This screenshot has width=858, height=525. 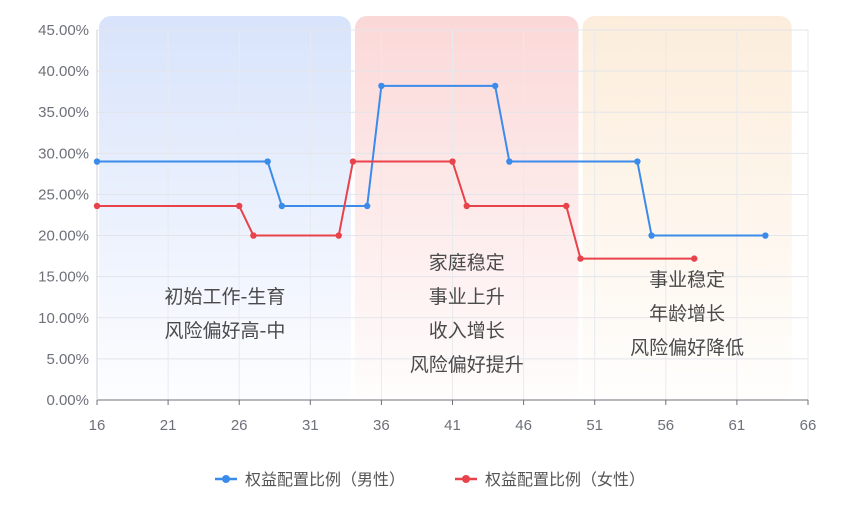 What do you see at coordinates (565, 479) in the screenshot?
I see `legend-label: 权益配置比例（女性）` at bounding box center [565, 479].